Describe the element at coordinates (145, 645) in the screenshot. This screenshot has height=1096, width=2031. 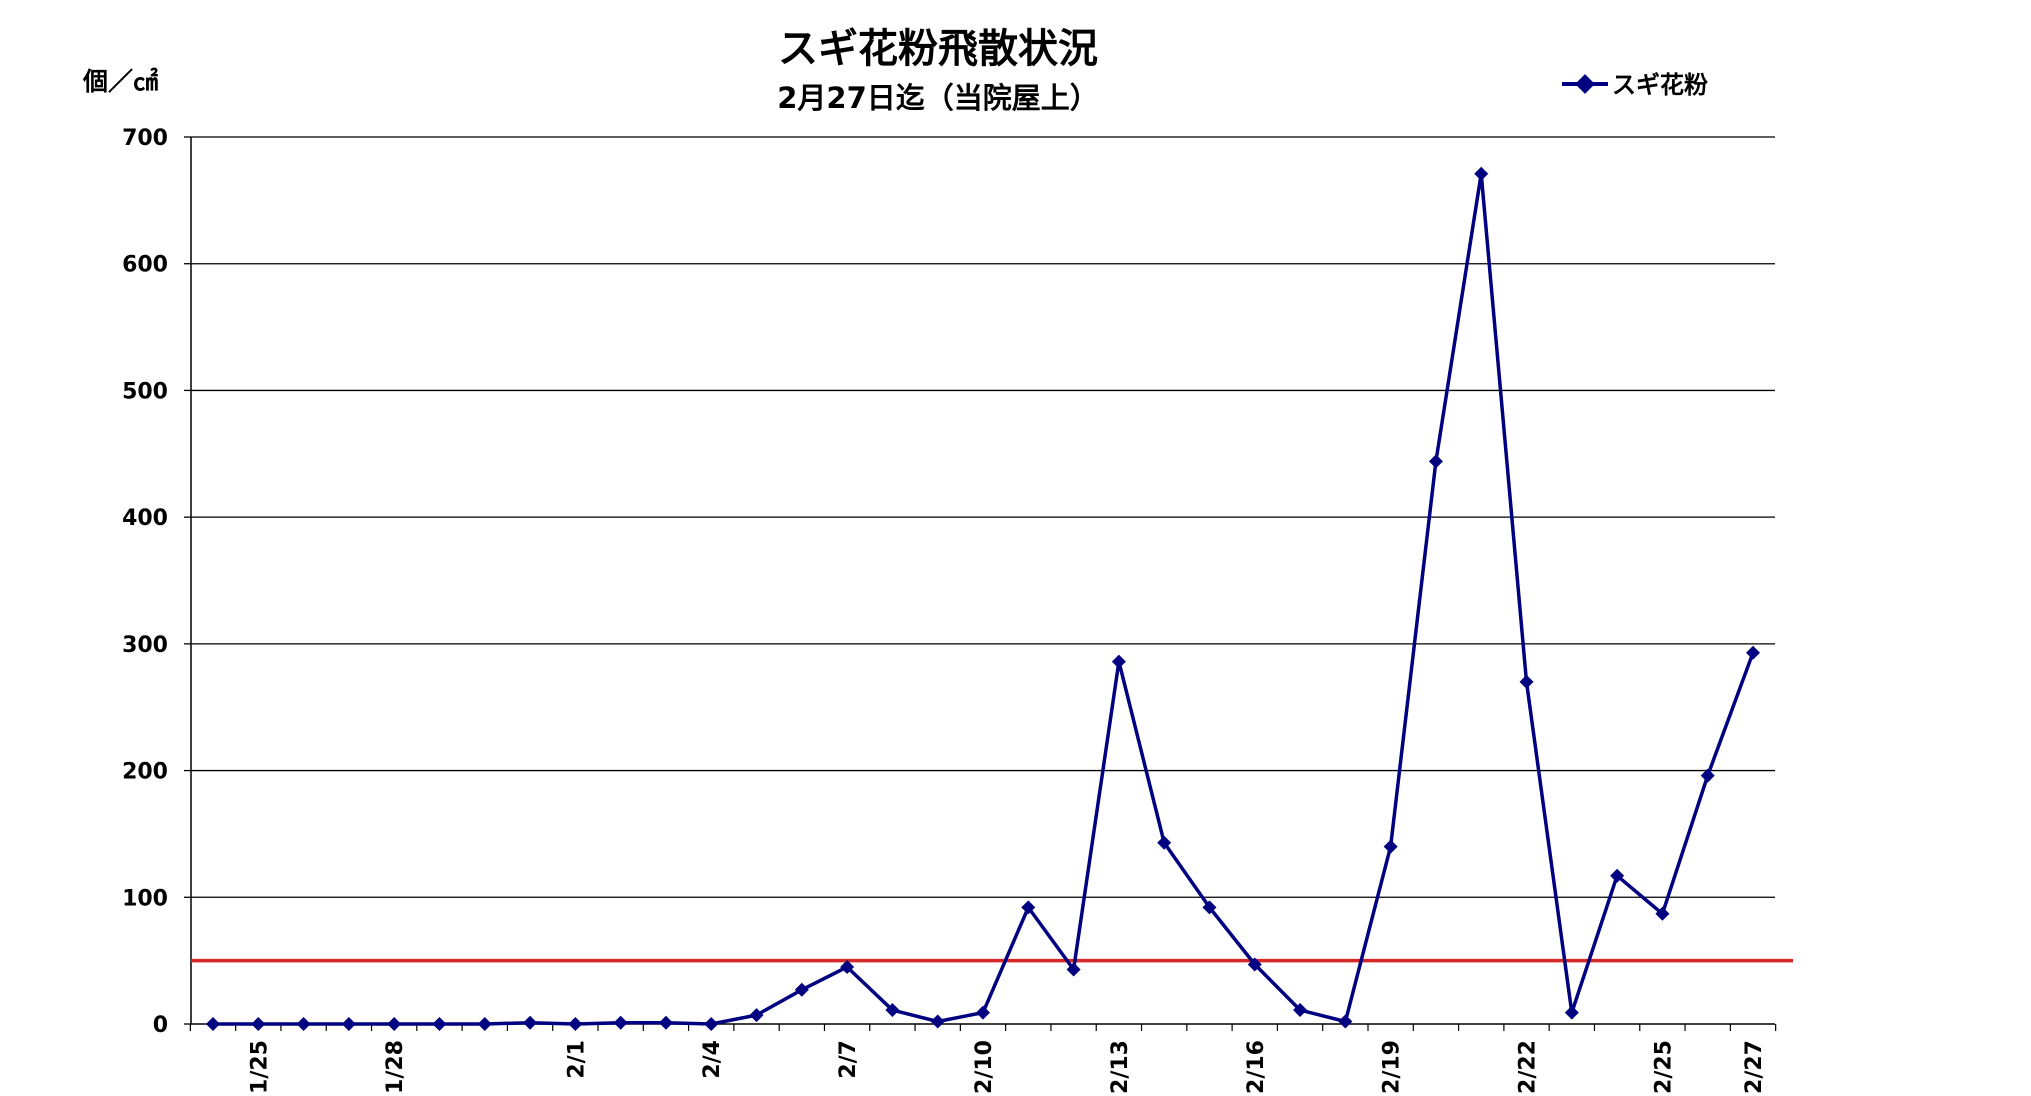
I see `y-tick-label: 300` at that location.